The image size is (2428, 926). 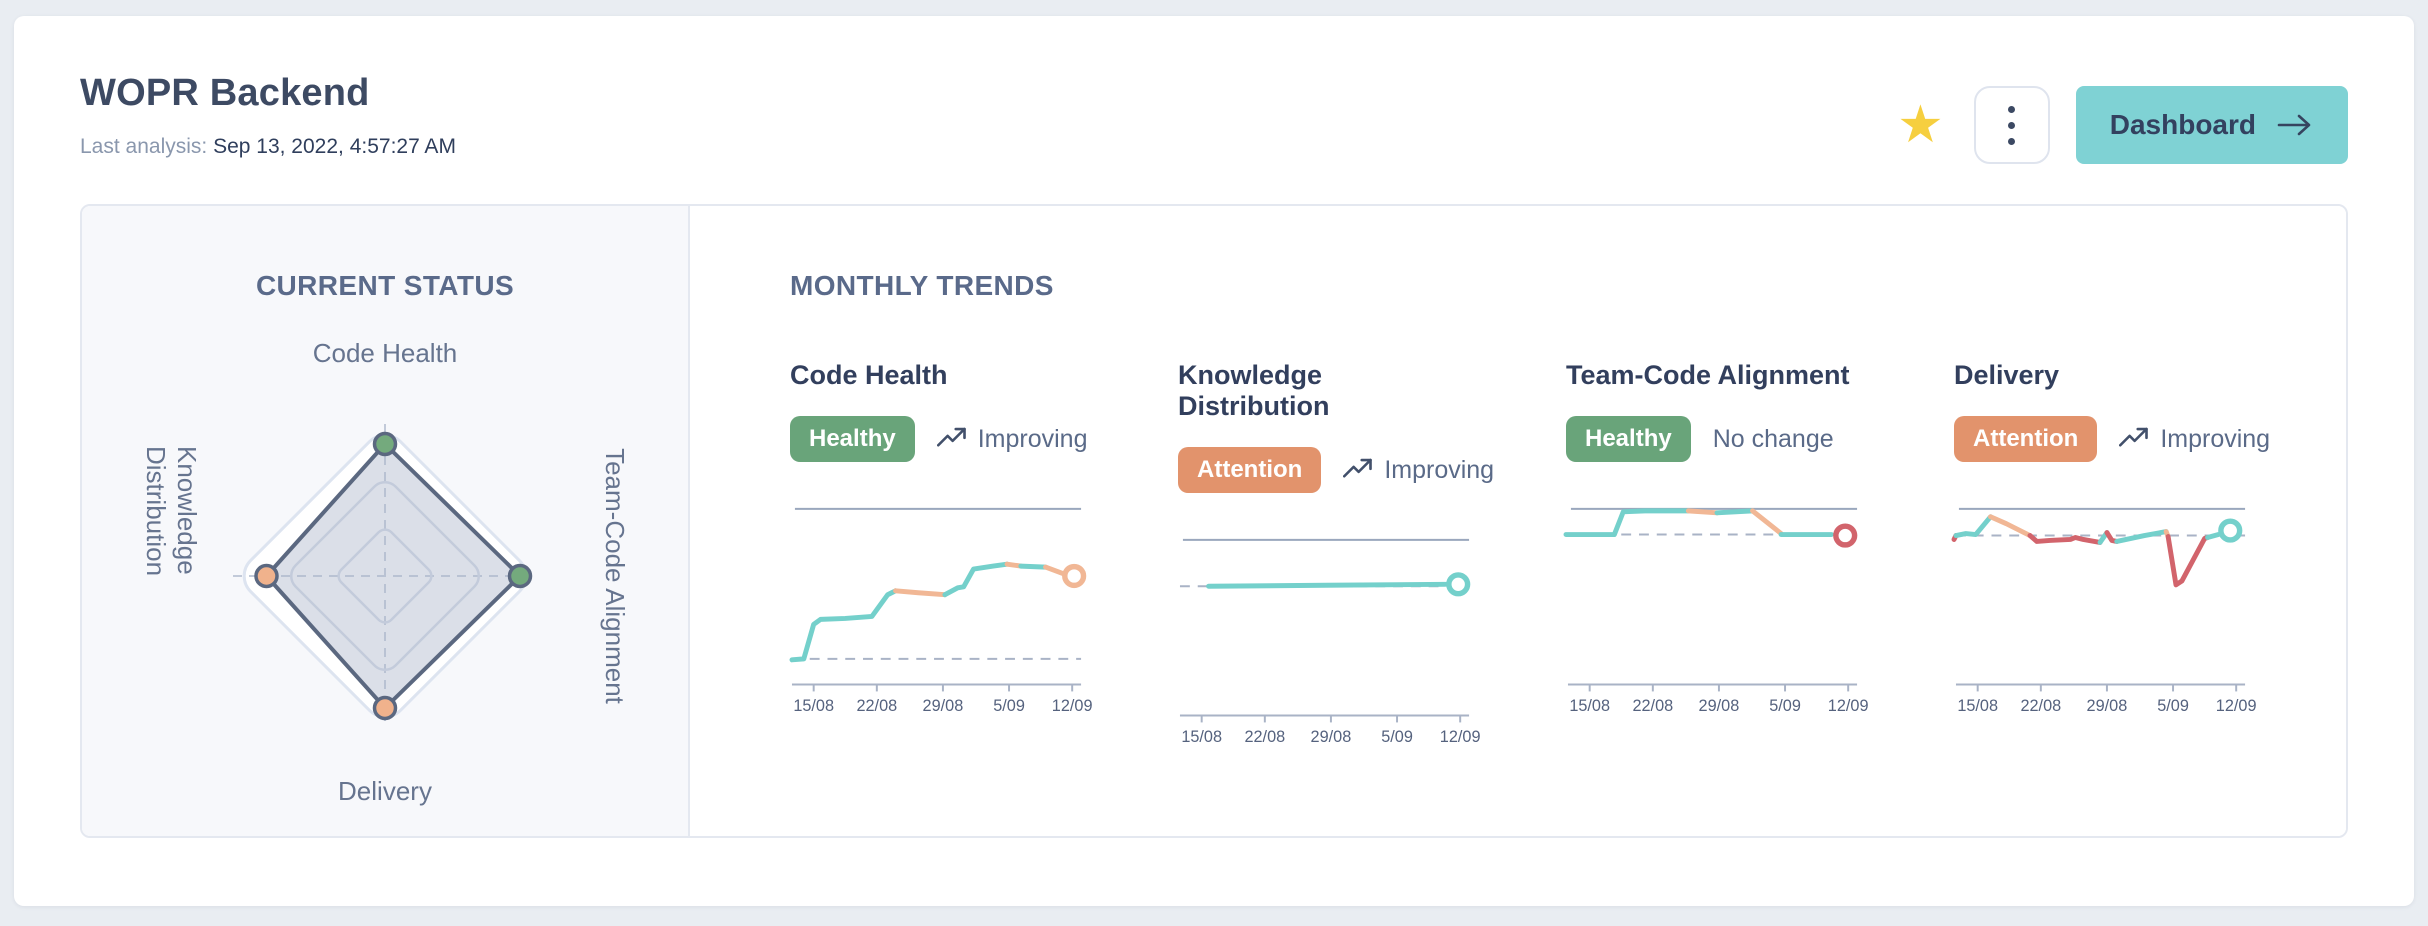 What do you see at coordinates (1708, 375) in the screenshot?
I see `trend-chart-title: Team-Code Alignment` at bounding box center [1708, 375].